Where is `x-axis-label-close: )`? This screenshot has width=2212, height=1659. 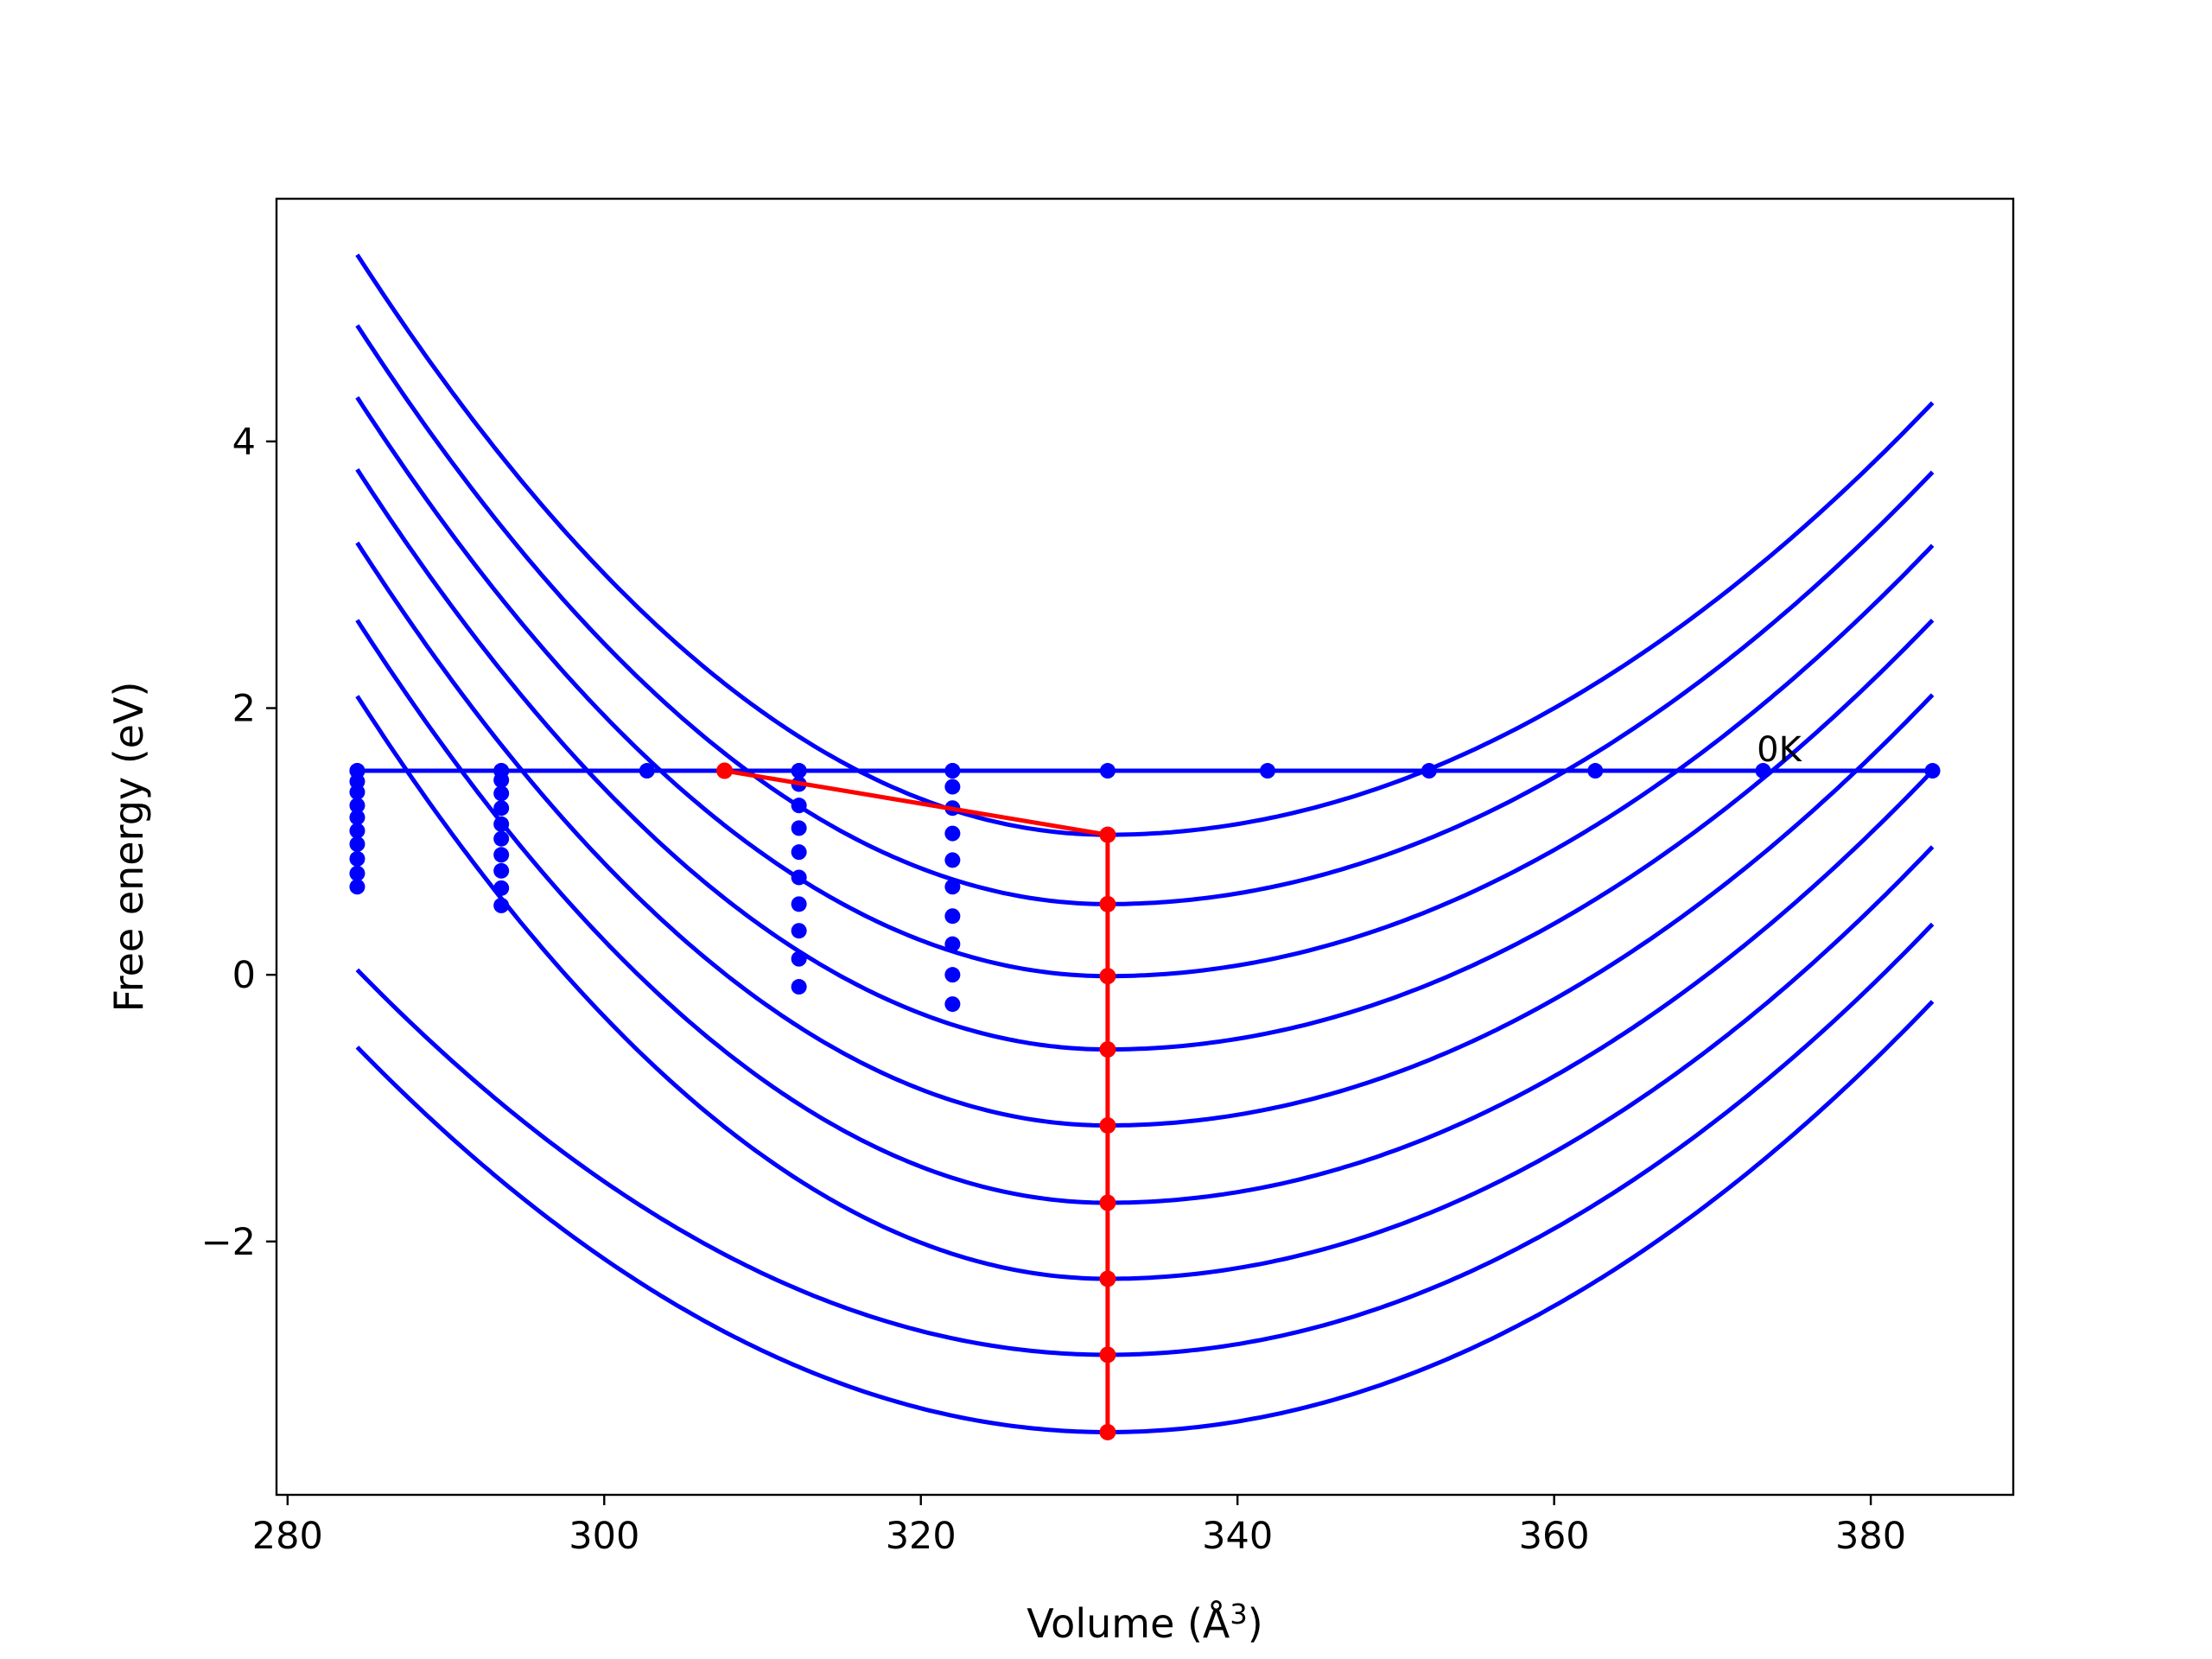 x-axis-label-close: ) is located at coordinates (1255, 1623).